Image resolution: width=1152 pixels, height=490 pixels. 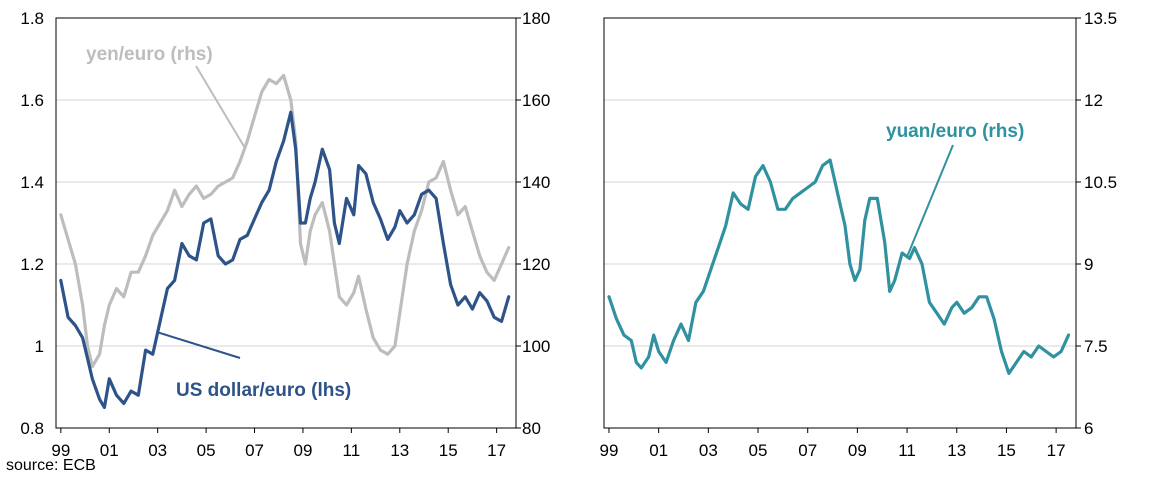 What do you see at coordinates (536, 182) in the screenshot?
I see `right-tick-label: 140` at bounding box center [536, 182].